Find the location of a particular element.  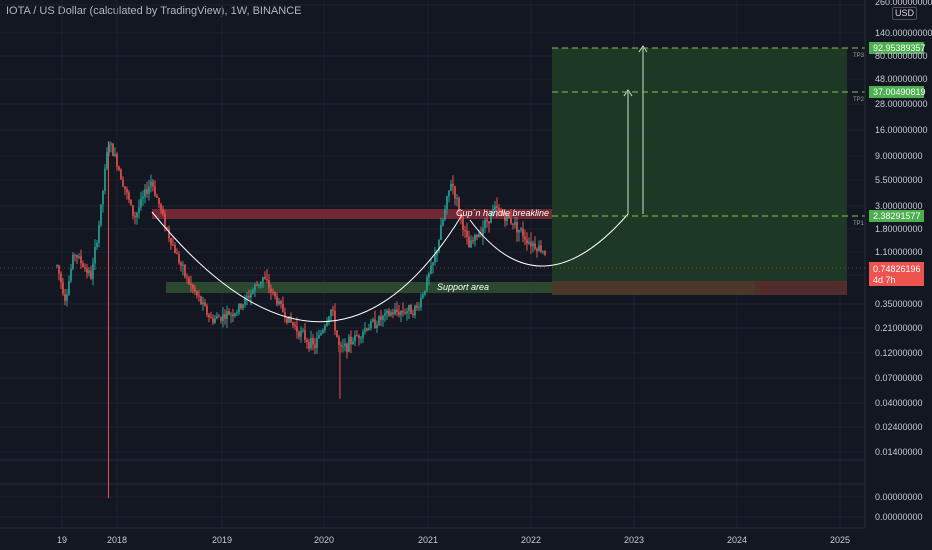

y-tick-label: 48.00000000 is located at coordinates (901, 79).